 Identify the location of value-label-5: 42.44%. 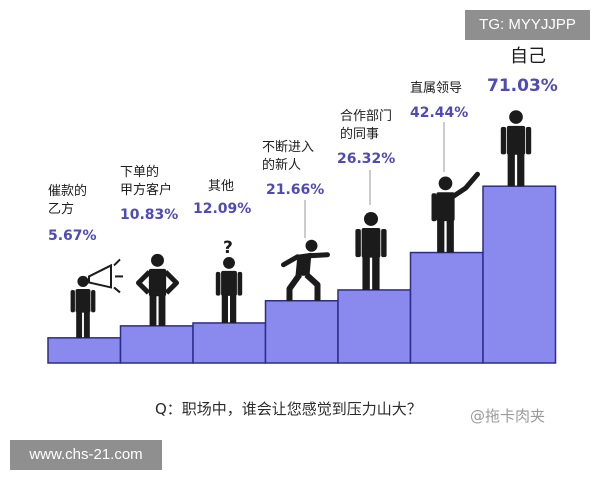
(439, 113).